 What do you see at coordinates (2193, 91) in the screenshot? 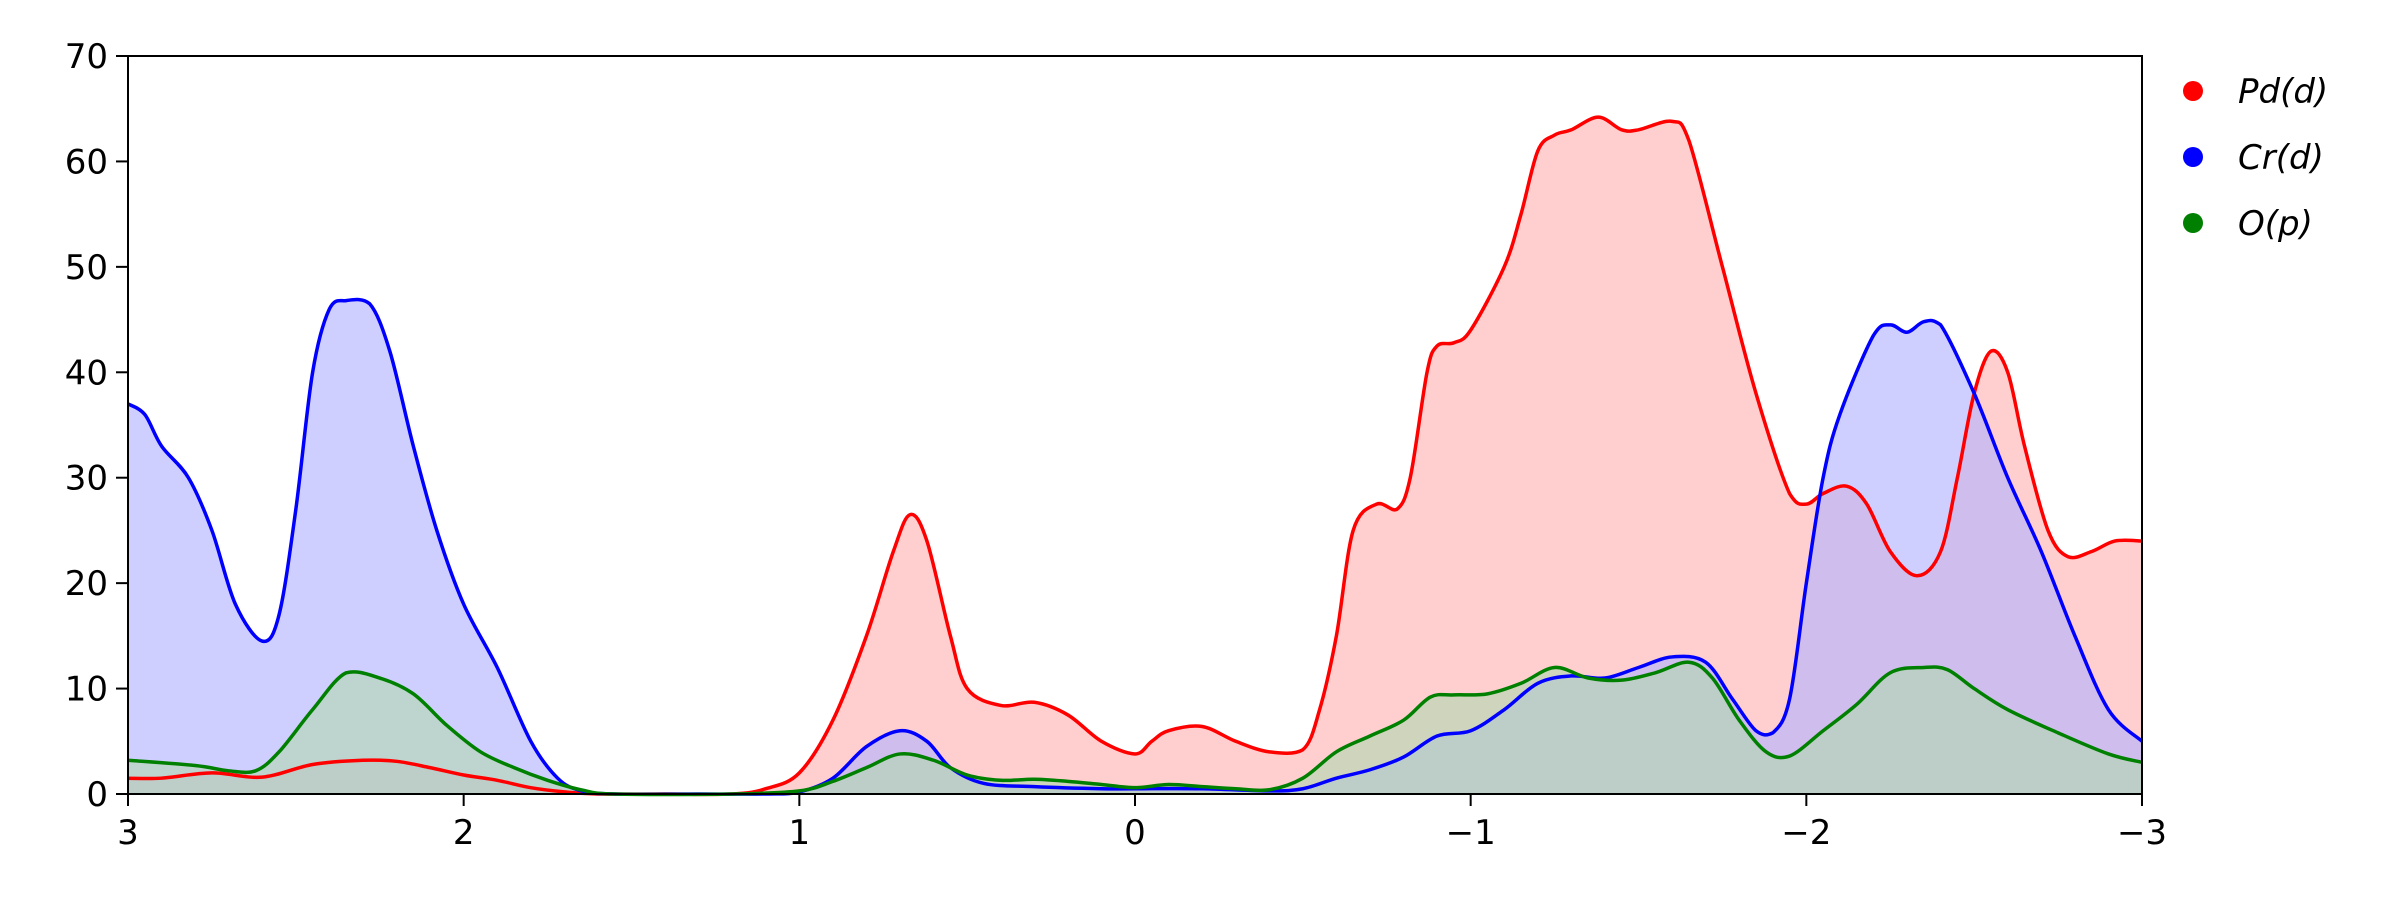
I see `legend-marker-pd-d` at bounding box center [2193, 91].